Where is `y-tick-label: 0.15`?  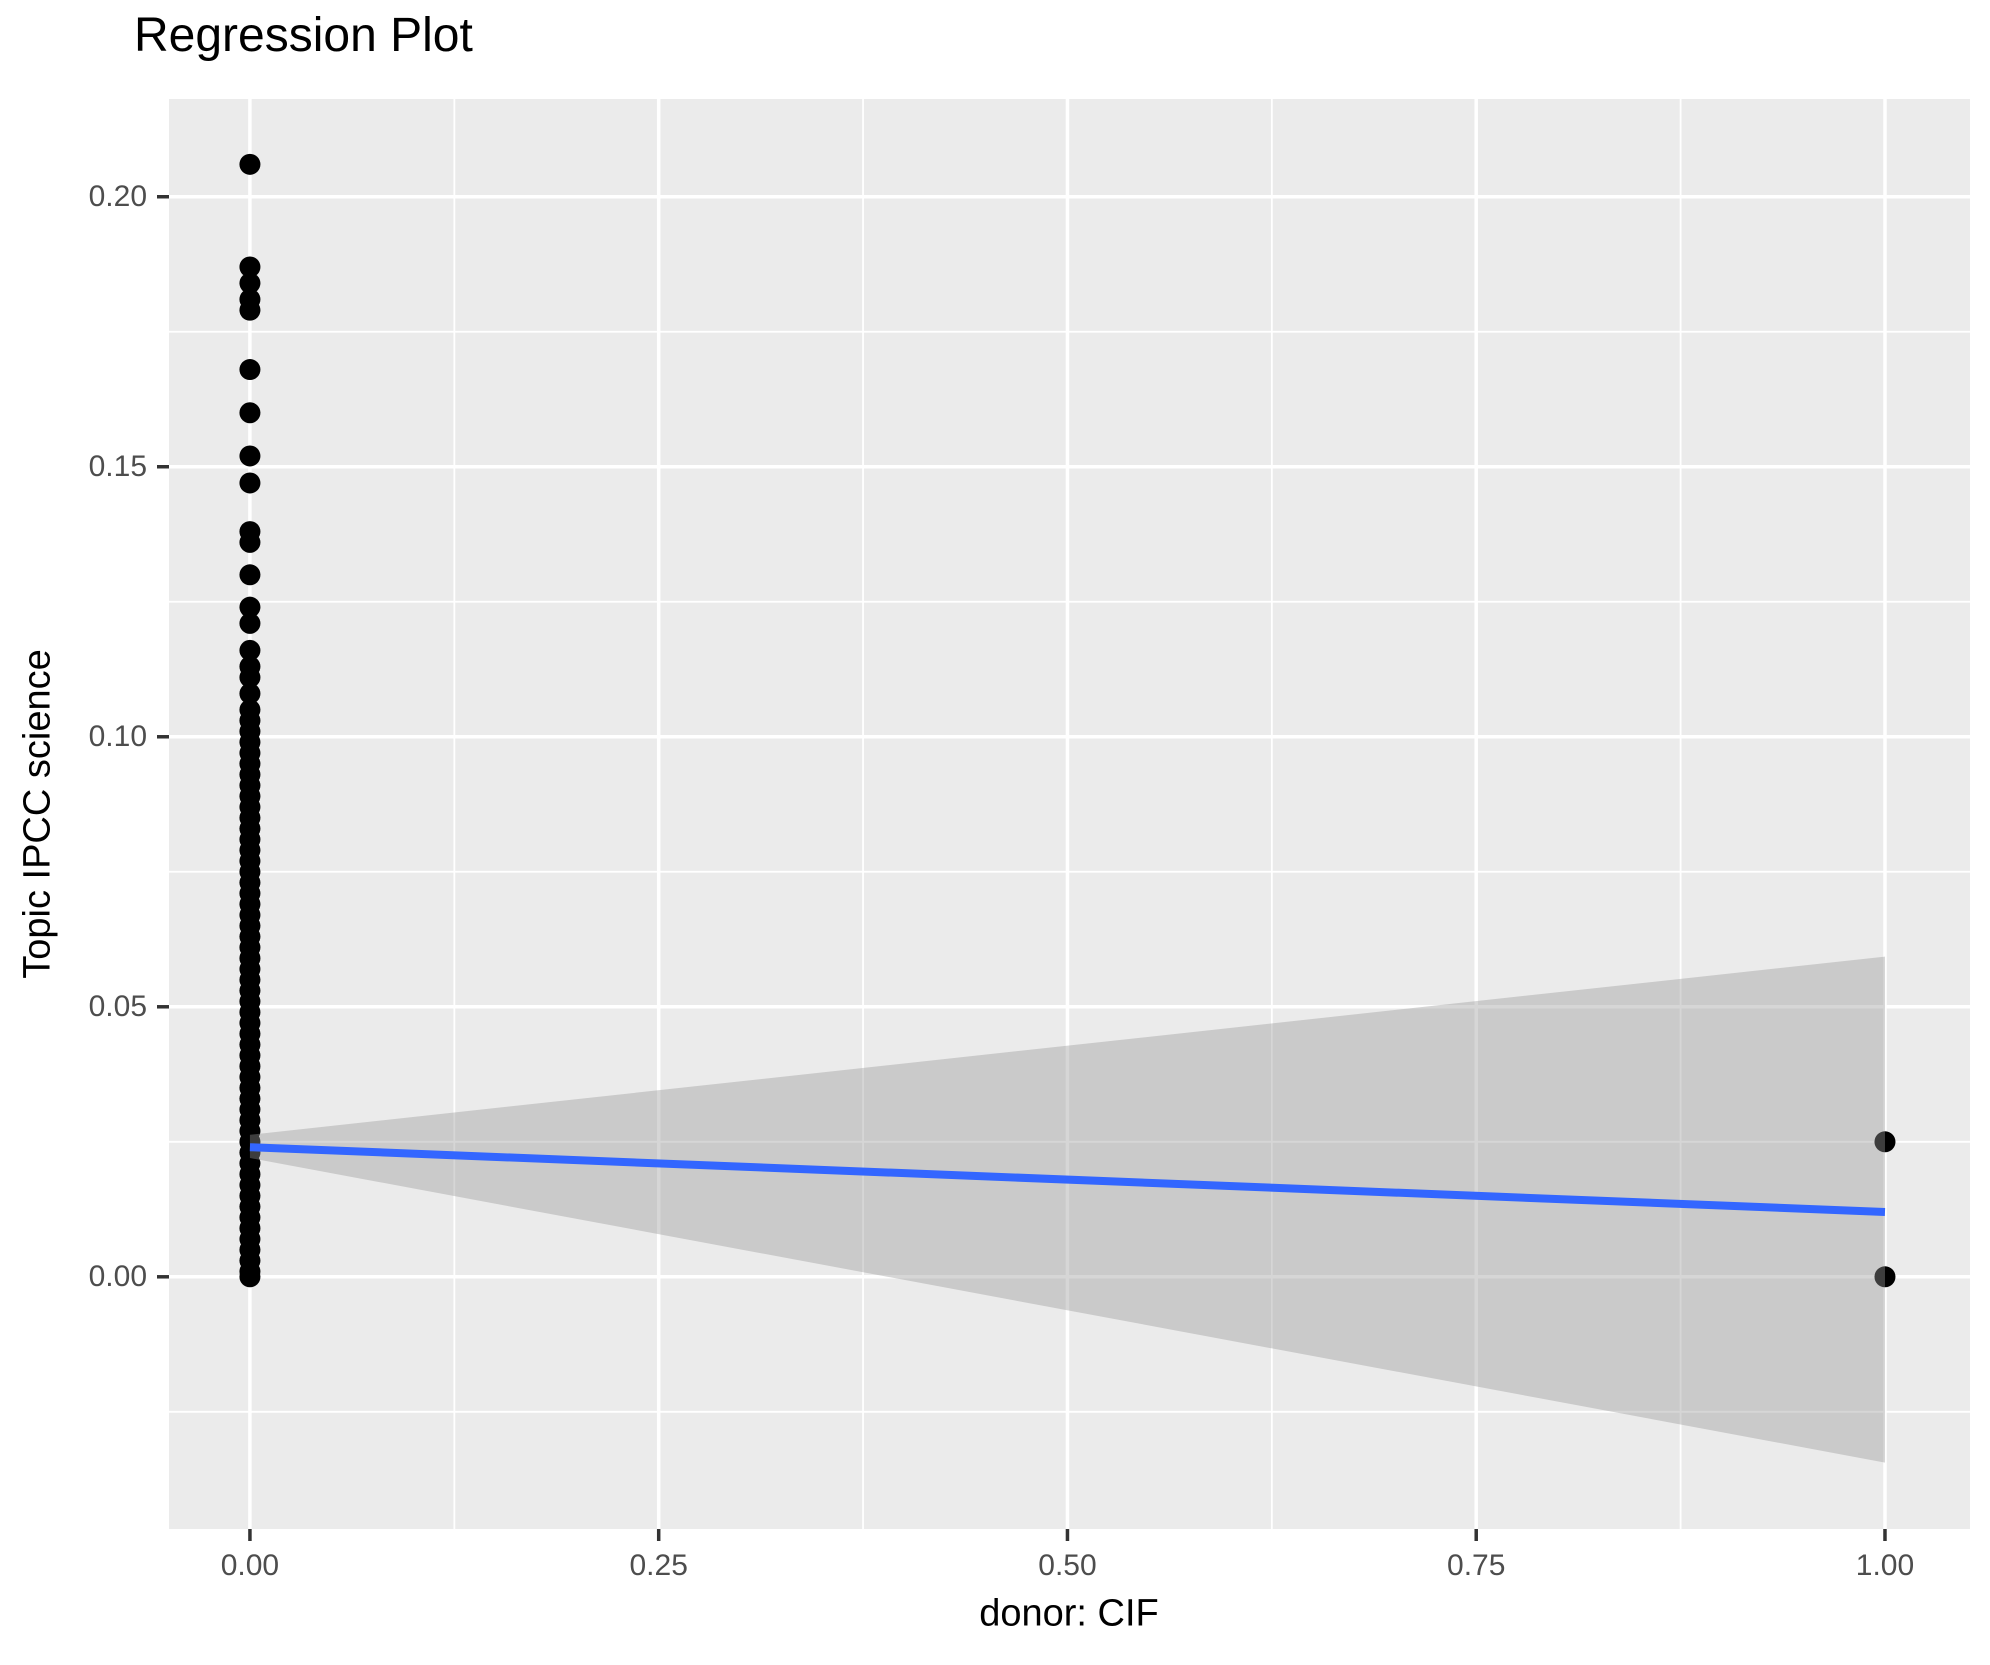 y-tick-label: 0.15 is located at coordinates (117, 466).